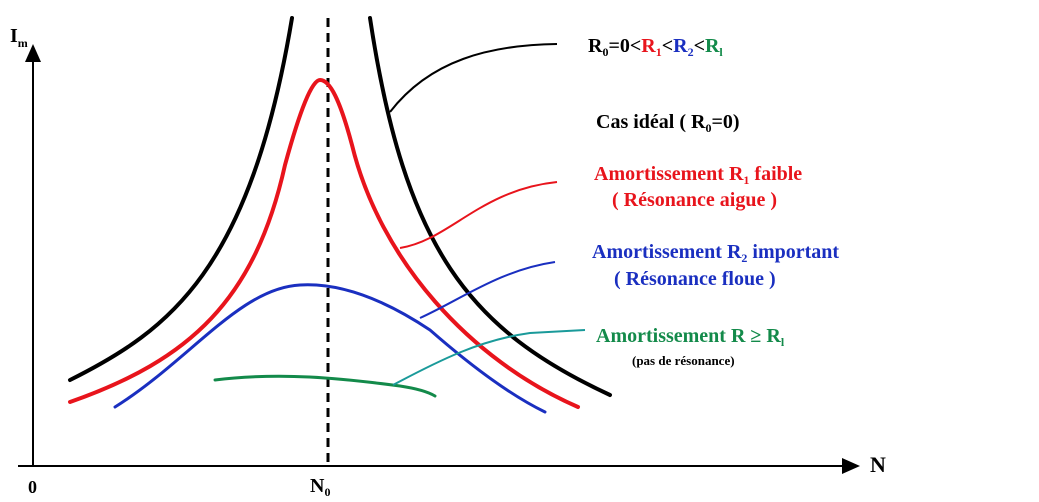 Image resolution: width=1039 pixels, height=502 pixels. Describe the element at coordinates (473, 78) in the screenshot. I see `leader-line-black` at that location.